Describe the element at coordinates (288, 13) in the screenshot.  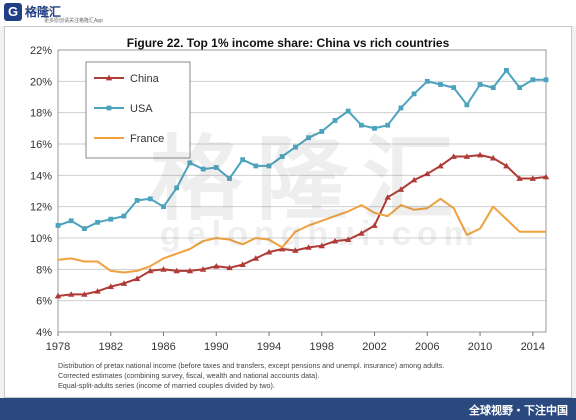
I see `top-bar: G 格隆汇 gelonghui.com 更多原创请关注格隆汇App` at that location.